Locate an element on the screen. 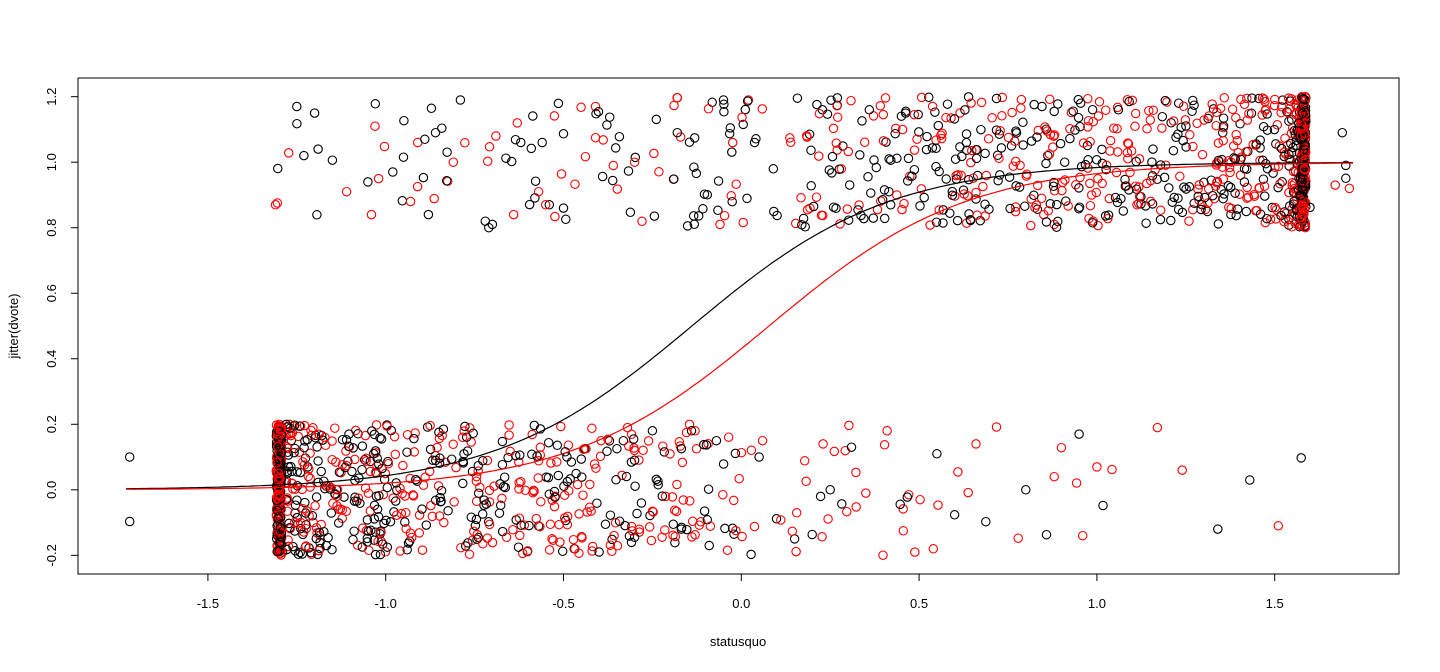 The image size is (1440, 672). y-tick-label: 0.8 is located at coordinates (51, 228).